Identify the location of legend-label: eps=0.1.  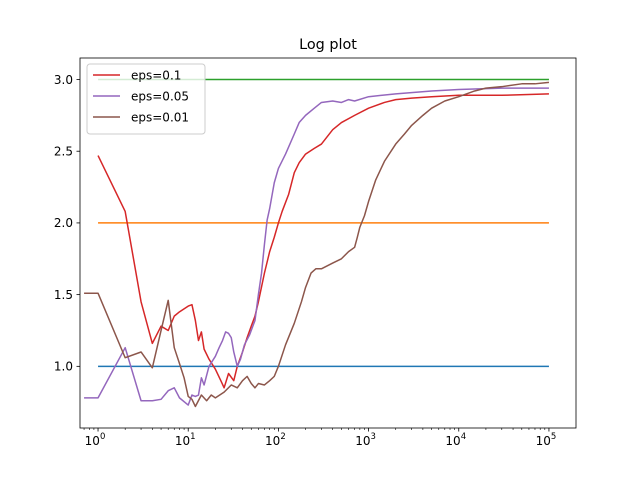
(156, 75).